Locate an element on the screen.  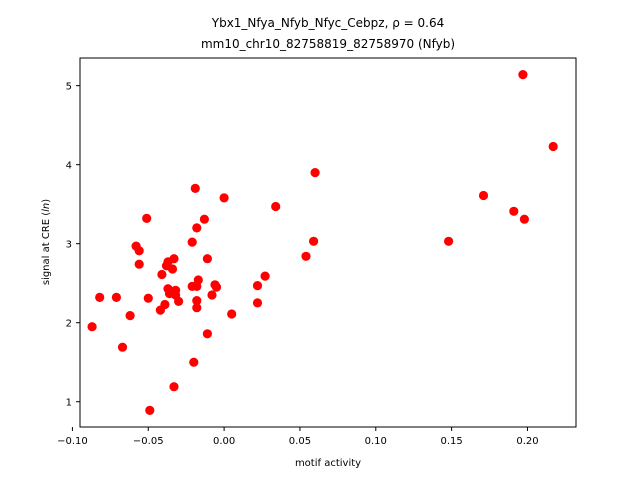
x-tick-label: 0.20 is located at coordinates (527, 441).